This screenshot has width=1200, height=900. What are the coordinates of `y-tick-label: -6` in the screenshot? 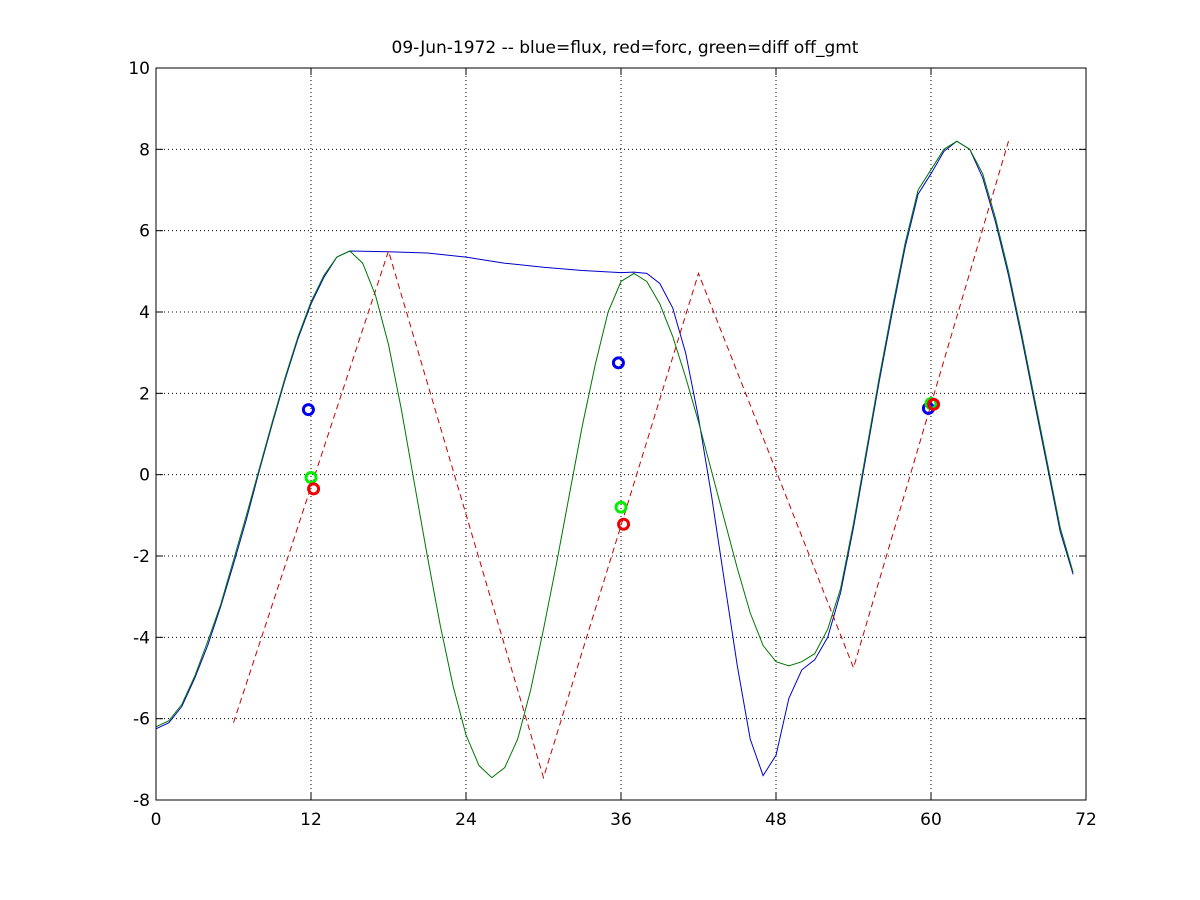 It's located at (141, 720).